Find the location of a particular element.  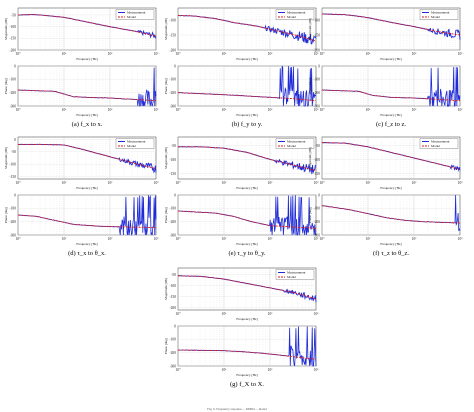

phase-axes-a-frame is located at coordinates (87, 86).